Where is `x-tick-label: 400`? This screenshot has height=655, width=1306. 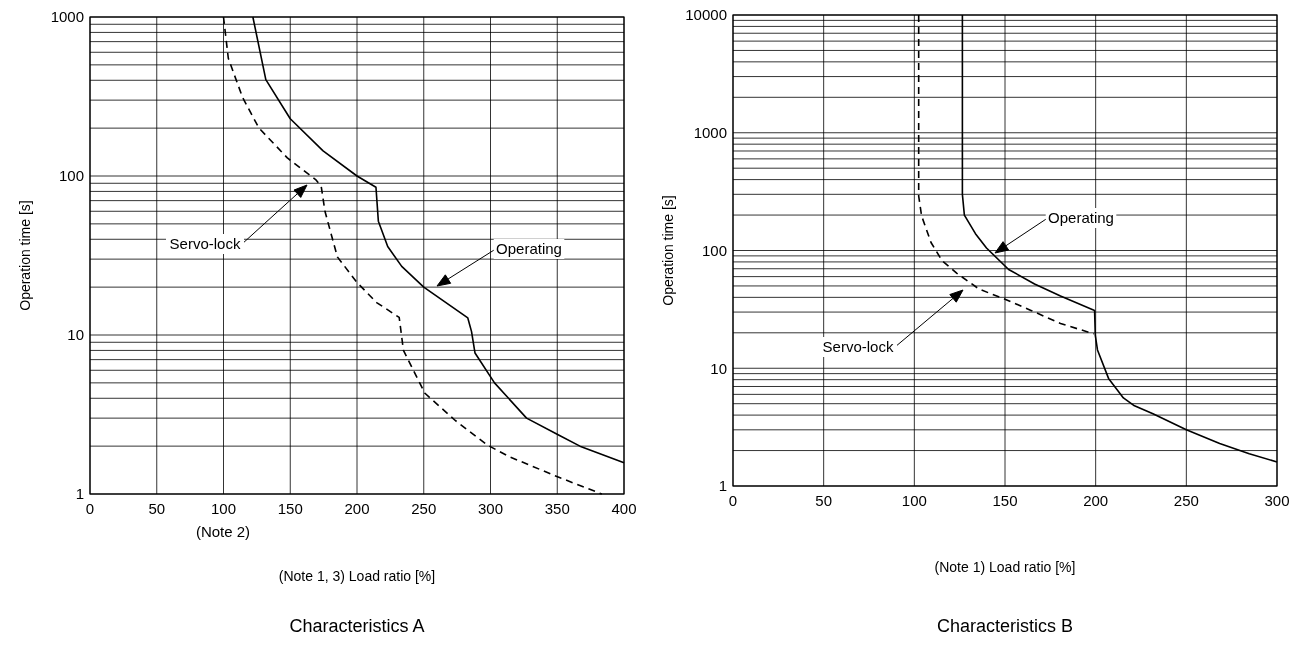 x-tick-label: 400 is located at coordinates (624, 508).